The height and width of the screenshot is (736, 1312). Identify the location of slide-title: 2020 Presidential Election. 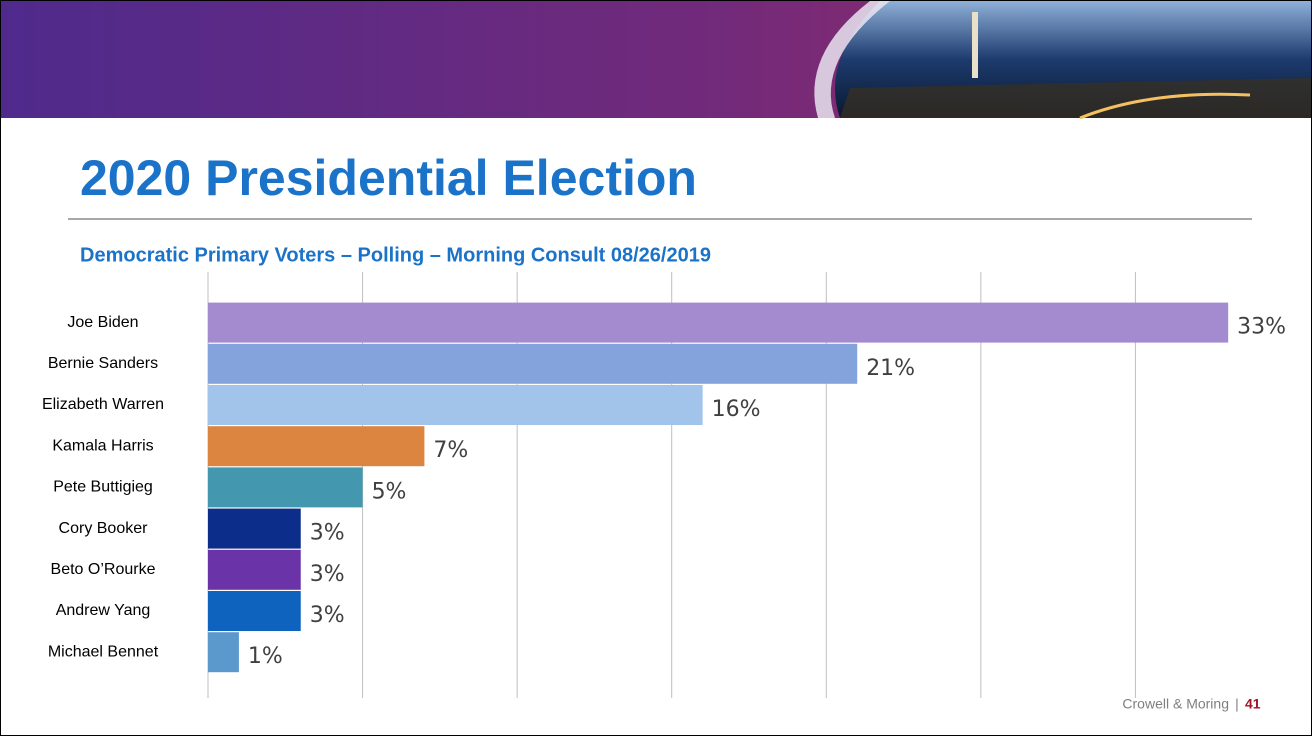
(388, 178).